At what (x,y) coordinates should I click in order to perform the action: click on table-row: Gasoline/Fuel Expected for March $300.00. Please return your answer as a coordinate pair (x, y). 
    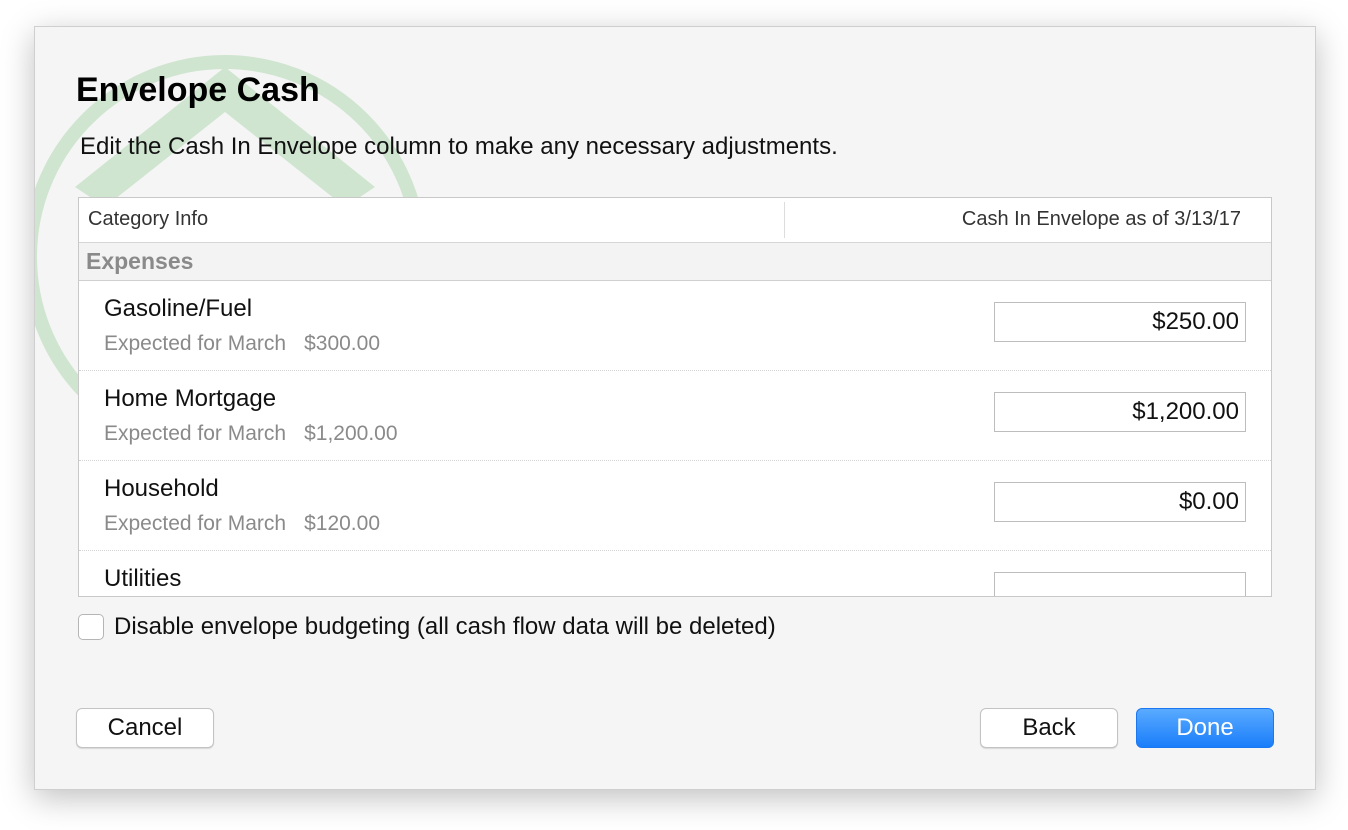
    Looking at the image, I should click on (675, 326).